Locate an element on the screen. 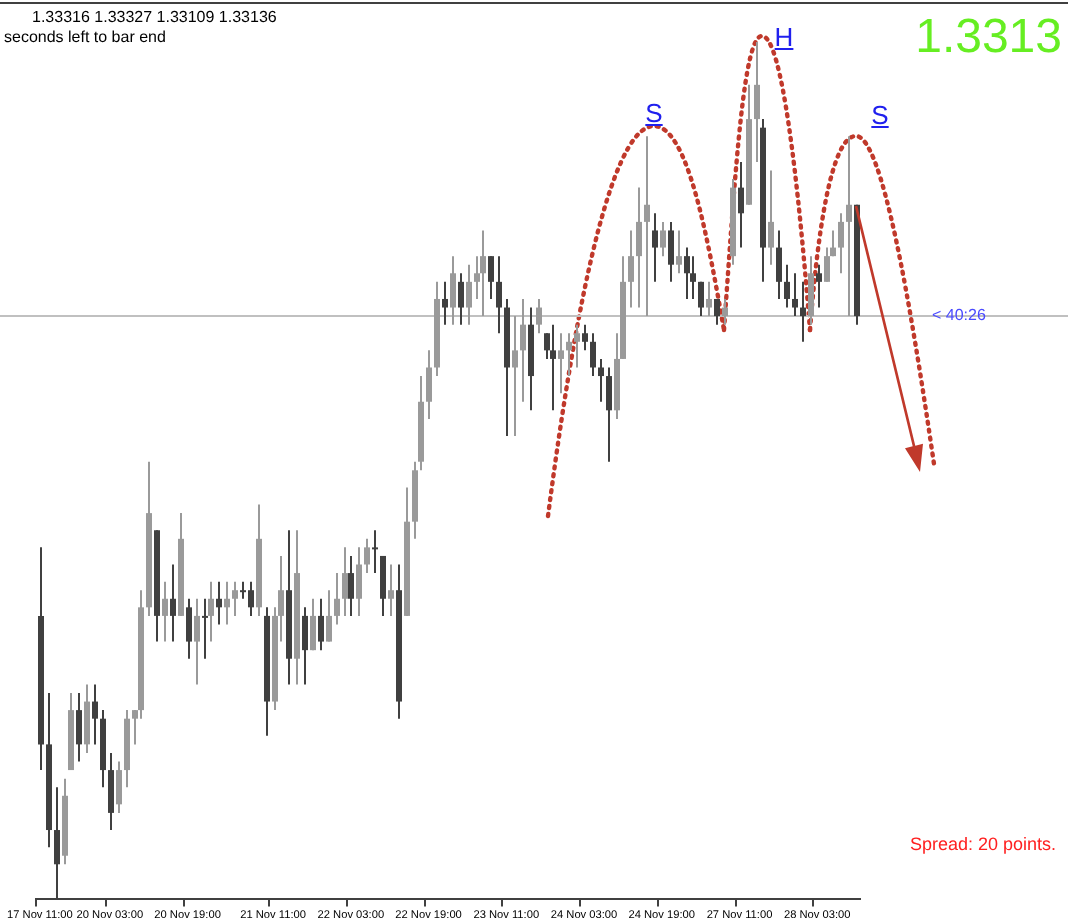 The image size is (1068, 924). text: Spread: 20 points. is located at coordinates (982, 844).